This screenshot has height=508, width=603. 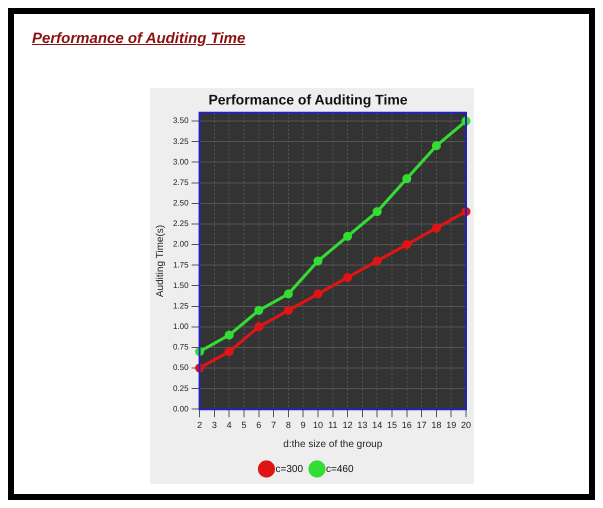 What do you see at coordinates (181, 347) in the screenshot?
I see `y-tick-label: 0.75` at bounding box center [181, 347].